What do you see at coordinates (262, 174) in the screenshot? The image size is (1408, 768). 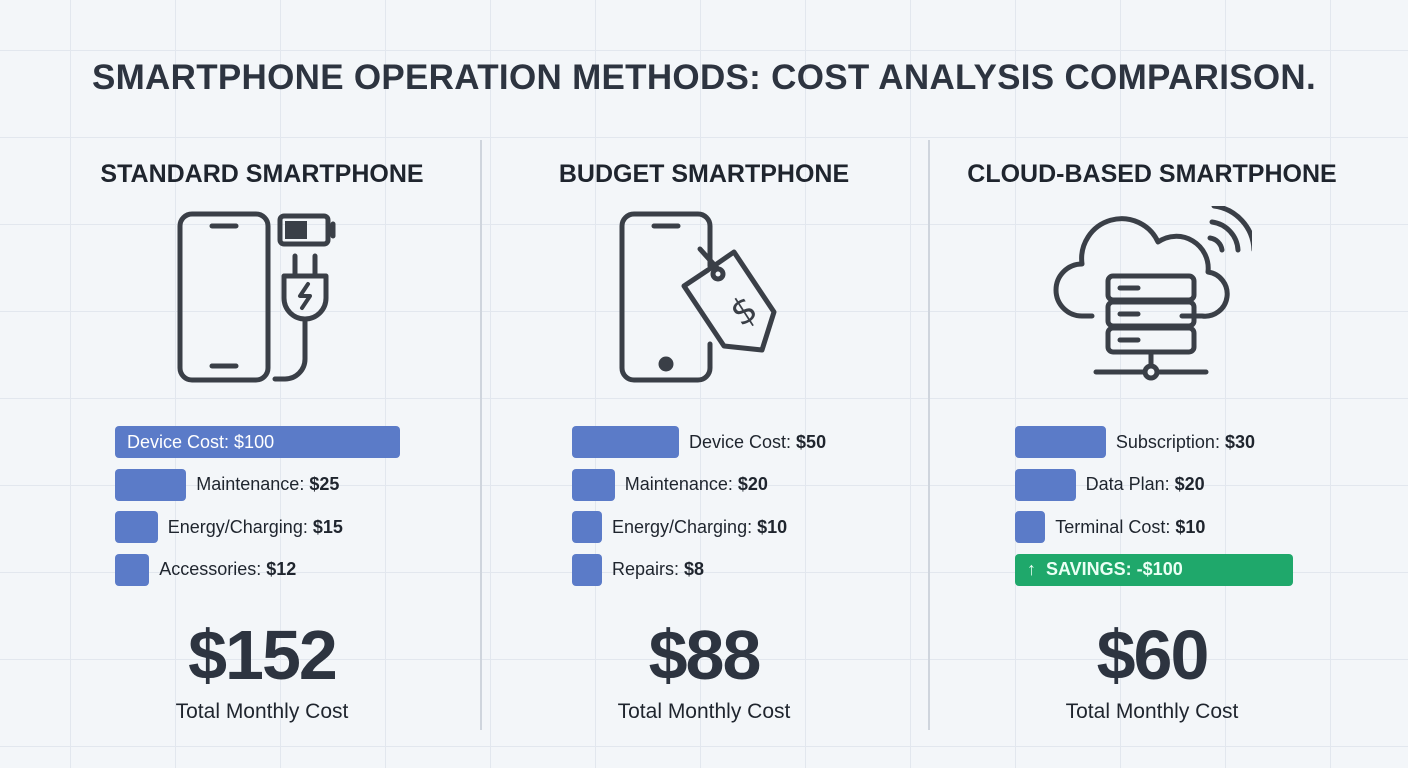 I see `panel-heading: STANDARD SMARTPHONE` at bounding box center [262, 174].